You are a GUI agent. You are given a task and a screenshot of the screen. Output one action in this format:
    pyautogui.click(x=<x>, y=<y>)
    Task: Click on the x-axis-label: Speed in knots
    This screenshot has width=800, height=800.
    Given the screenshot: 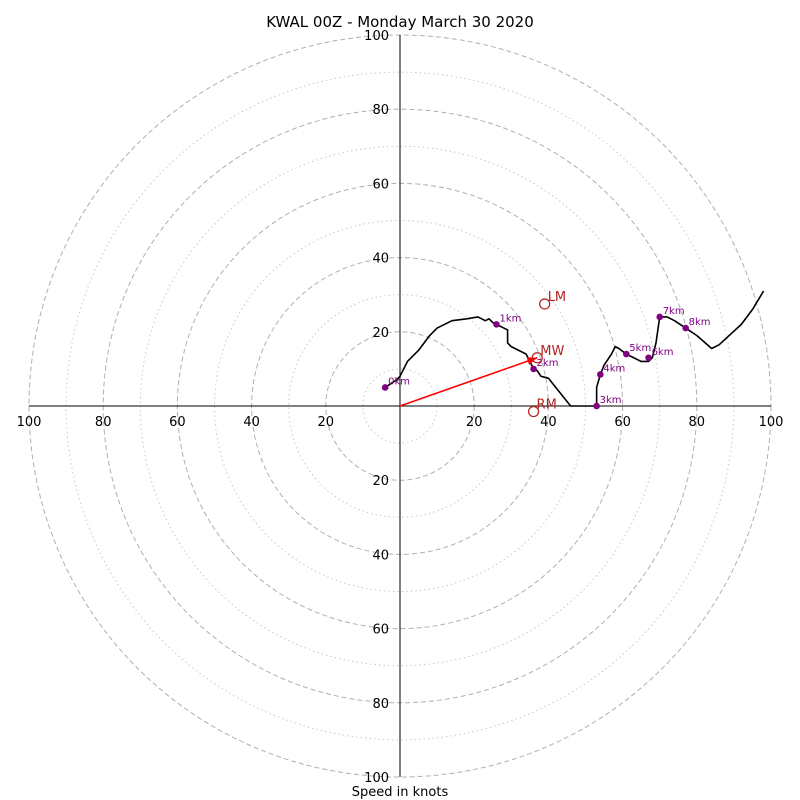 What is the action you would take?
    pyautogui.click(x=400, y=792)
    